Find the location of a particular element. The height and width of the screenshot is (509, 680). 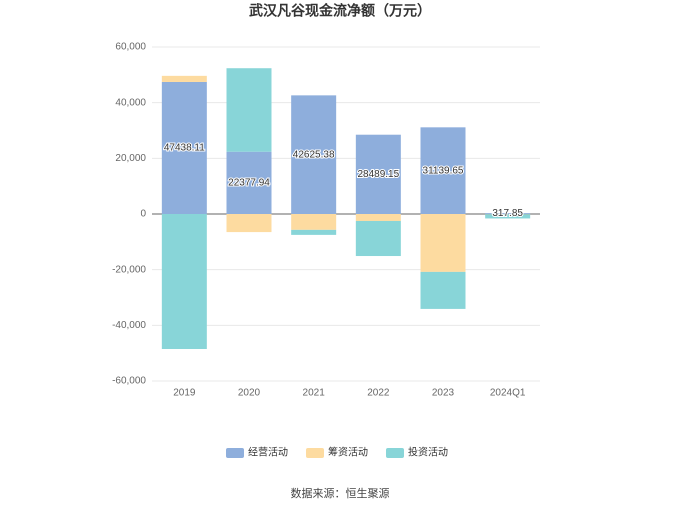

x-tick-label: 2022 is located at coordinates (378, 393).